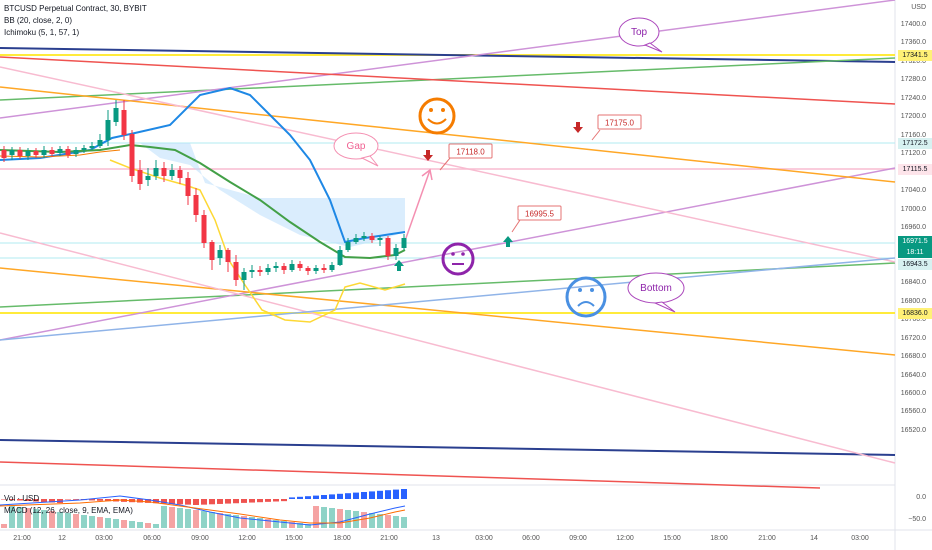 The width and height of the screenshot is (932, 550). I want to click on time-axis-tick: 12:00, so click(247, 538).